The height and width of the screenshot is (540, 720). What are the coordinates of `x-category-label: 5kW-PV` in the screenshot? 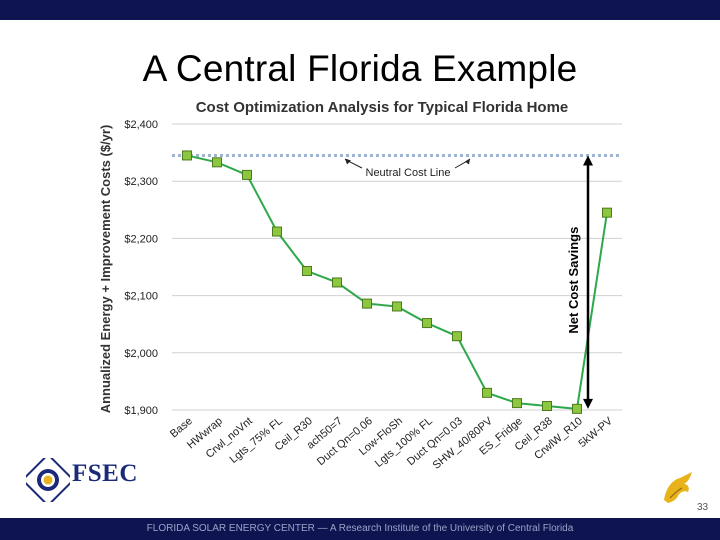 It's located at (595, 432).